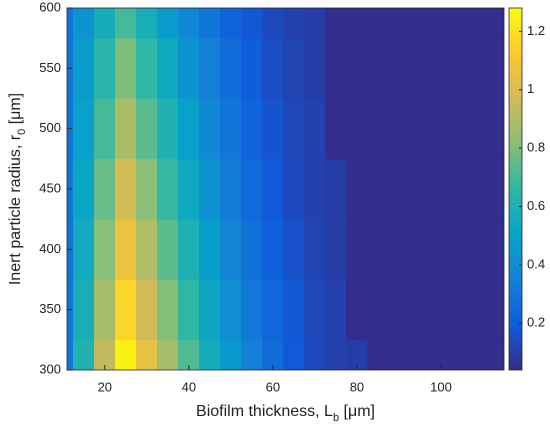 The height and width of the screenshot is (429, 550). Describe the element at coordinates (285, 413) in the screenshot. I see `xlabel-axis-label: Biofilm thickness, Lb [μm]` at that location.